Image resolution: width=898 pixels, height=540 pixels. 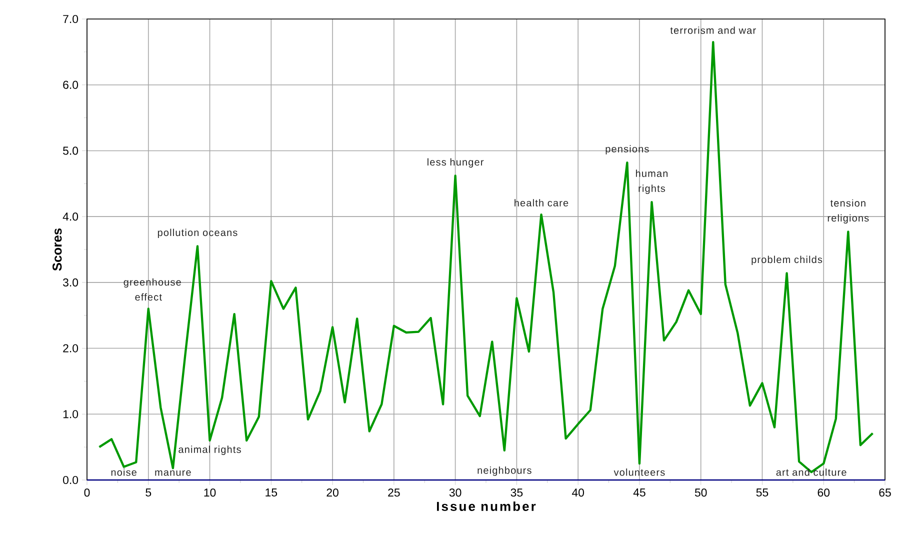 What do you see at coordinates (505, 471) in the screenshot?
I see `annotation: neighbours` at bounding box center [505, 471].